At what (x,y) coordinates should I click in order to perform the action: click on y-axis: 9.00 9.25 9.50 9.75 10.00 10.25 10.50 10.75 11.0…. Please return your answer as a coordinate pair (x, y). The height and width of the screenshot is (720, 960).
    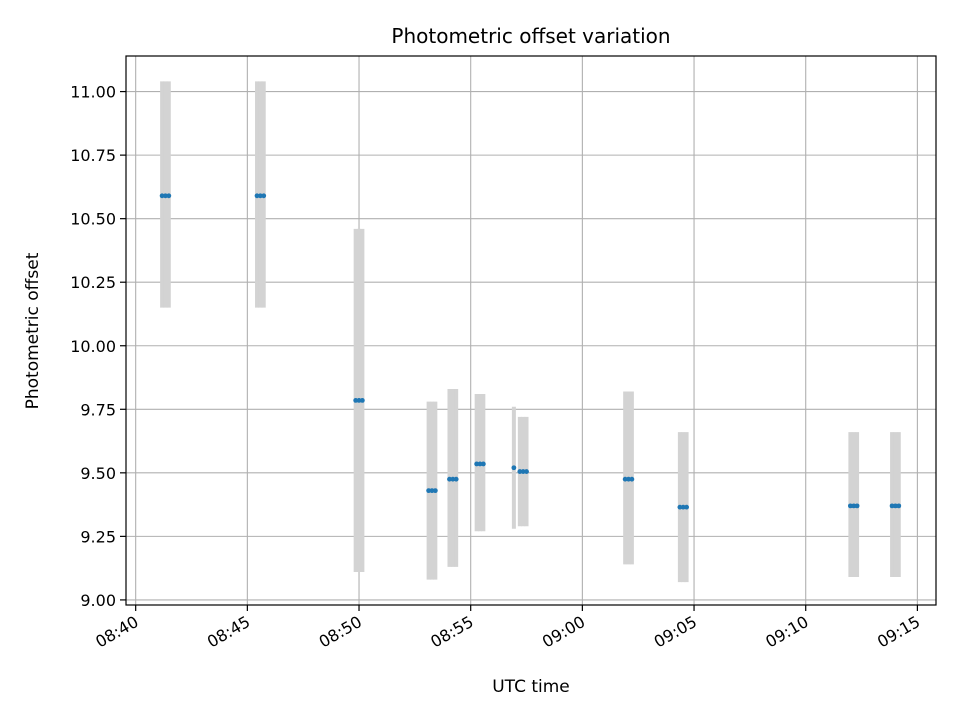
    Looking at the image, I should click on (98, 346).